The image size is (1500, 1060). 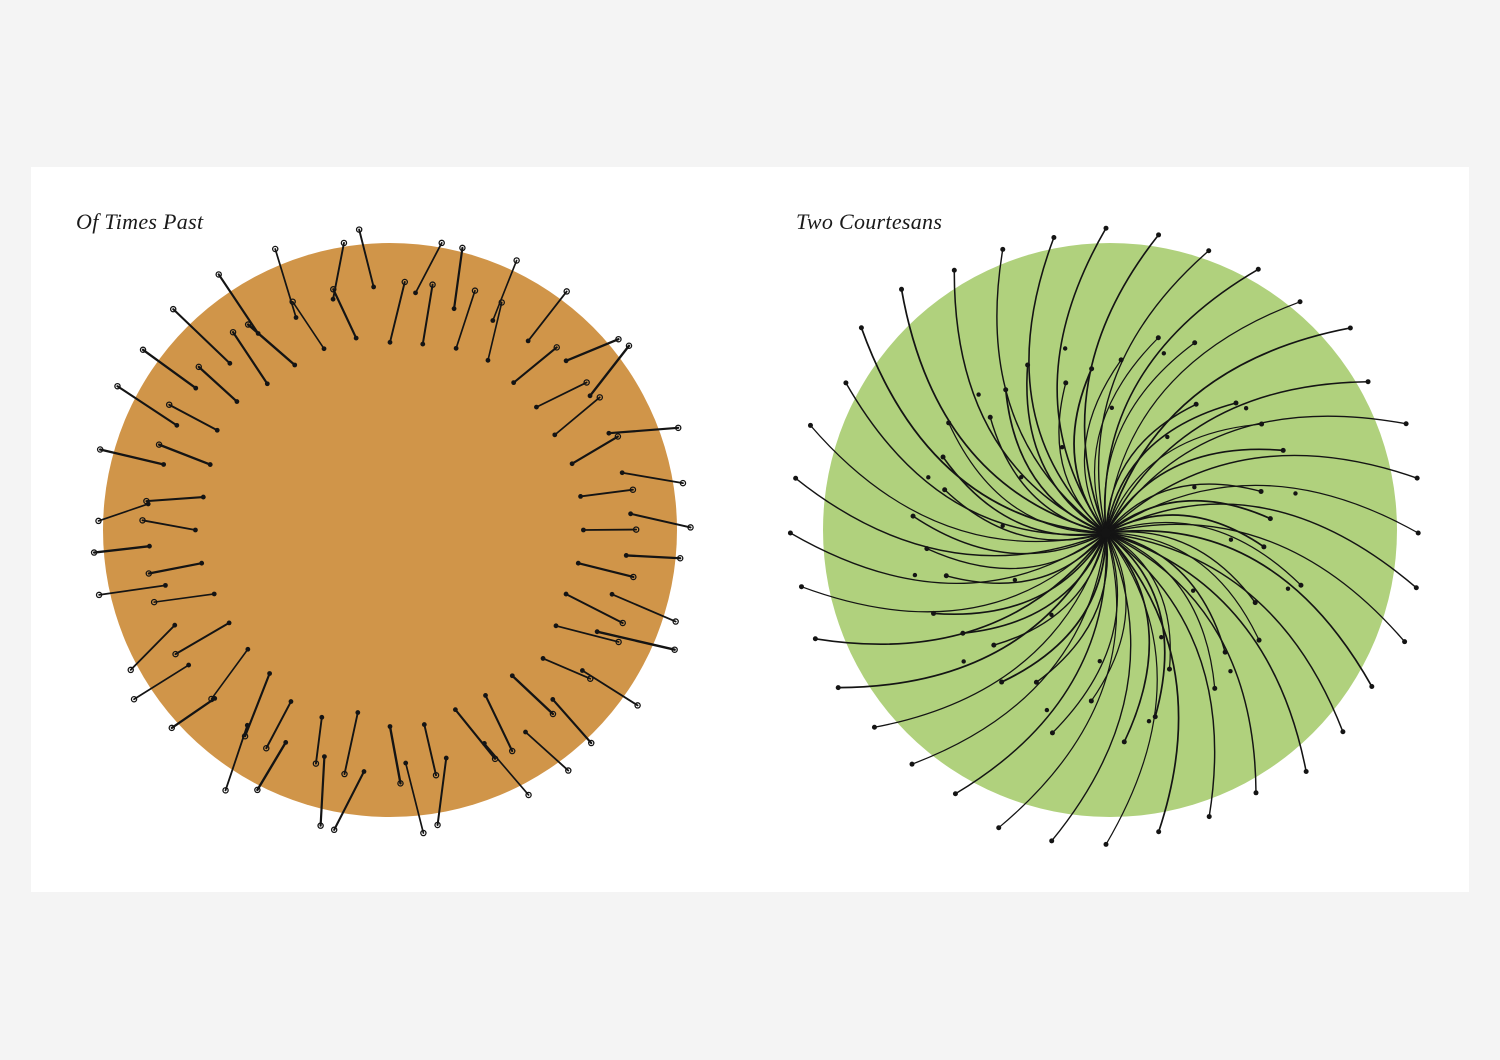 I want to click on center-knot, so click(x=1106, y=533).